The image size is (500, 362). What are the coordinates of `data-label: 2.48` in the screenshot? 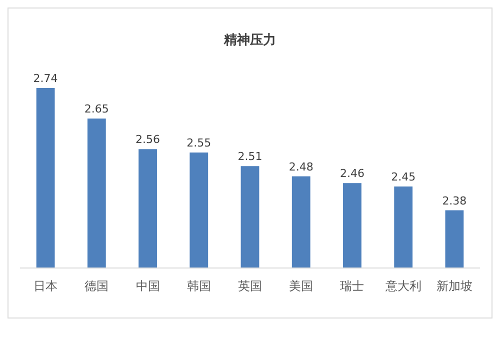 It's located at (301, 167).